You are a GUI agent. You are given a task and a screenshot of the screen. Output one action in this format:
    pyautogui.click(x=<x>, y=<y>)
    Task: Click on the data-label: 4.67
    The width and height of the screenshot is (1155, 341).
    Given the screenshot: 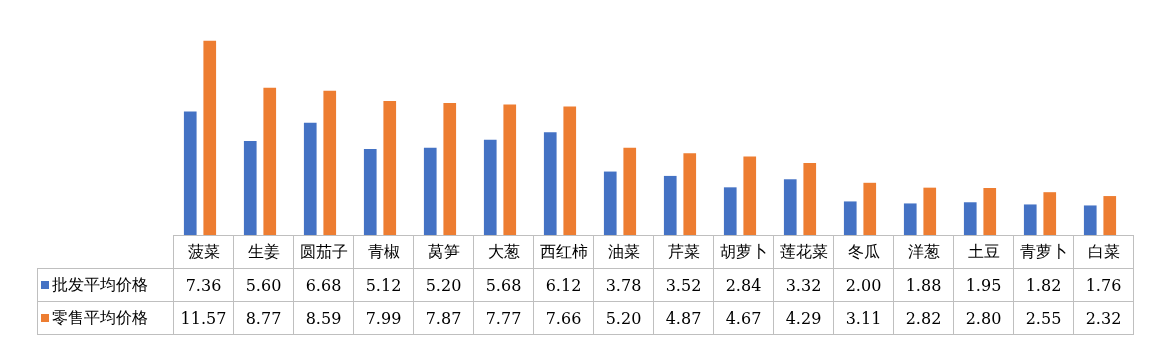 What is the action you would take?
    pyautogui.click(x=743, y=318)
    